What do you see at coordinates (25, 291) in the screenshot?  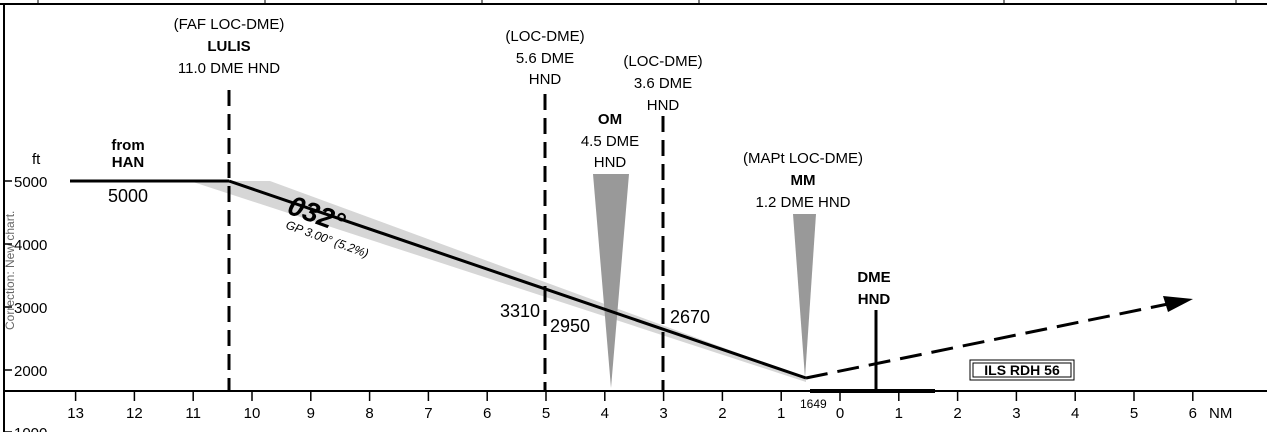 I see `altitude-scale: ft 5000 4000 3000 2000 1000` at bounding box center [25, 291].